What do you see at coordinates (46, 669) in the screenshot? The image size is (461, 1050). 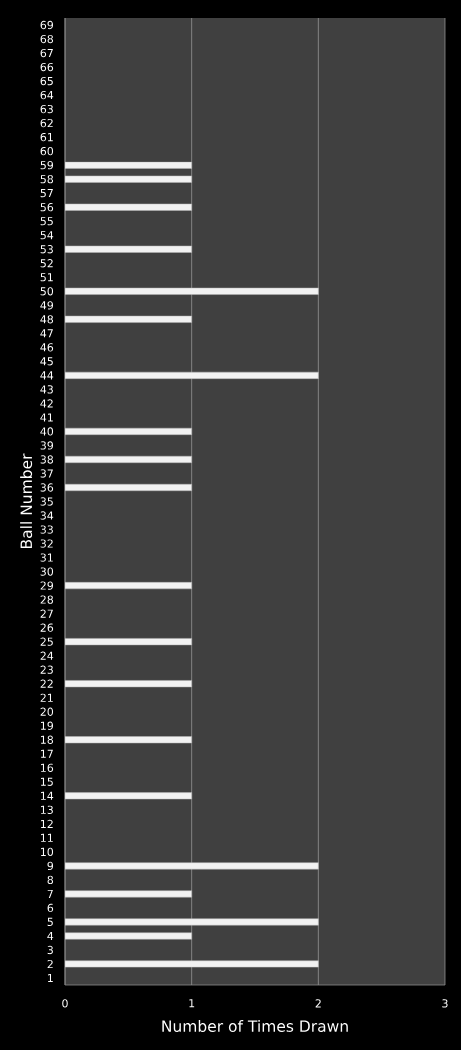 I see `y-tick-label: 23` at bounding box center [46, 669].